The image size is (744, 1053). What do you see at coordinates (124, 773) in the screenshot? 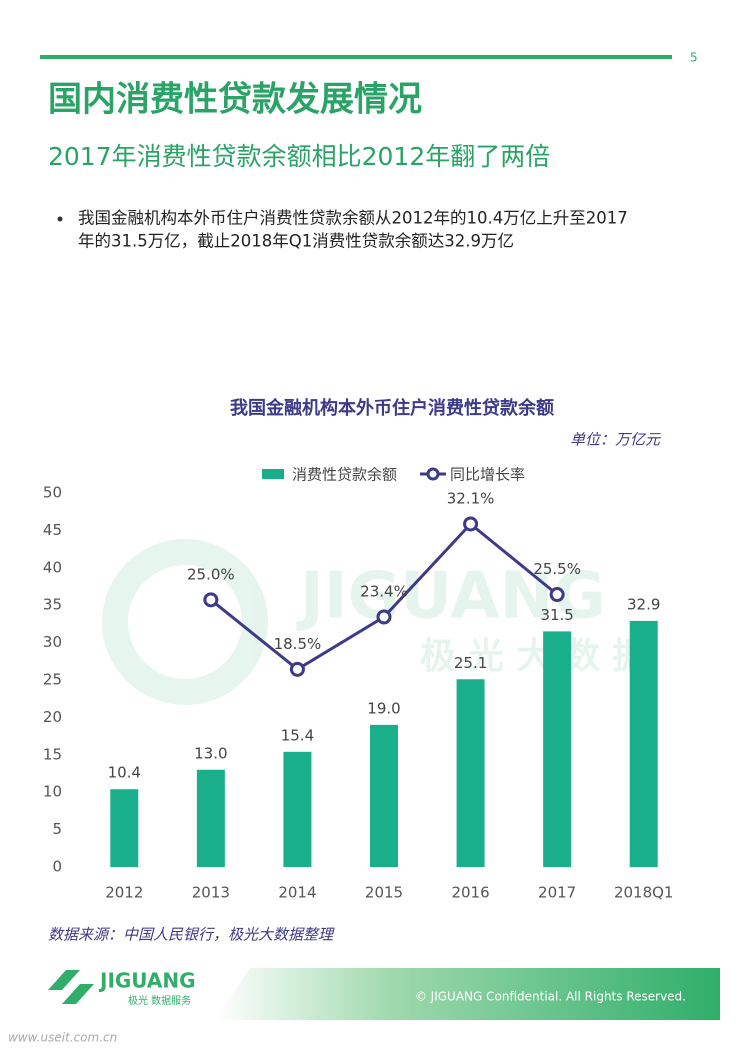
I see `bar-value-label: 10.4` at bounding box center [124, 773].